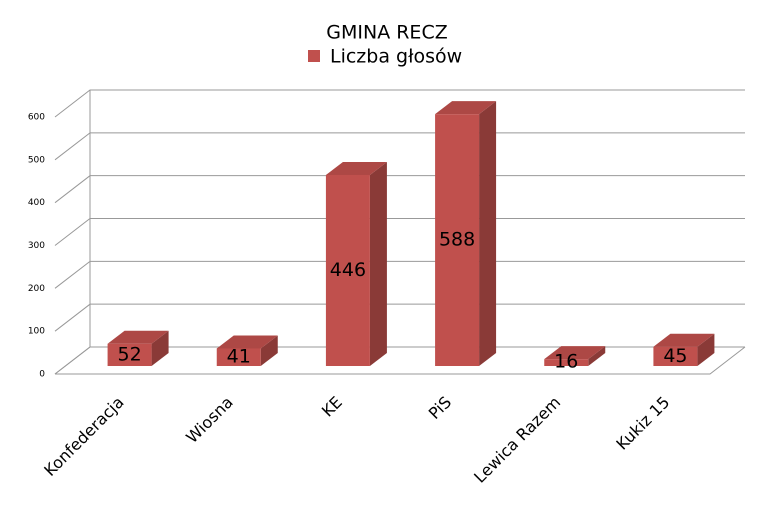 The image size is (774, 516). I want to click on value-label: 52, so click(129, 354).